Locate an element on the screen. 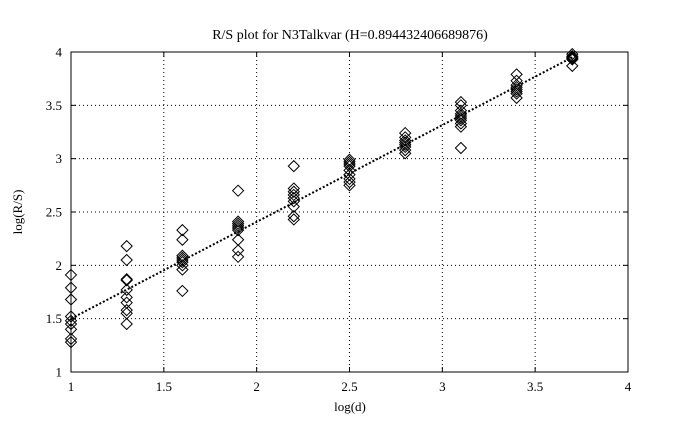 This screenshot has width=678, height=430. y-tick-label: 4 is located at coordinates (59, 52).